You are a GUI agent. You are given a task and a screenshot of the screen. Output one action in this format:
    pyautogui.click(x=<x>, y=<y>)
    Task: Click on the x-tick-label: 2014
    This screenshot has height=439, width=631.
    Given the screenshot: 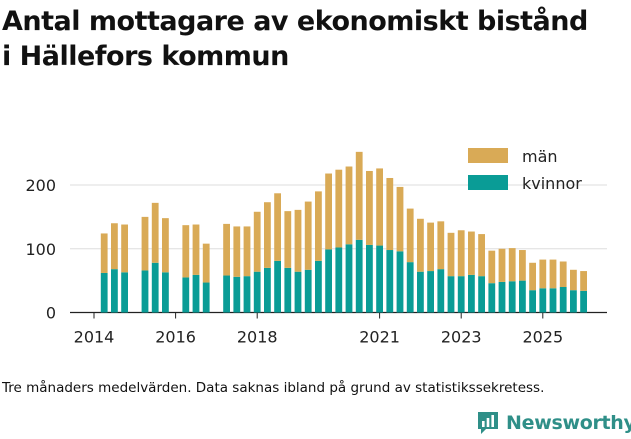 What is the action you would take?
    pyautogui.click(x=94, y=337)
    